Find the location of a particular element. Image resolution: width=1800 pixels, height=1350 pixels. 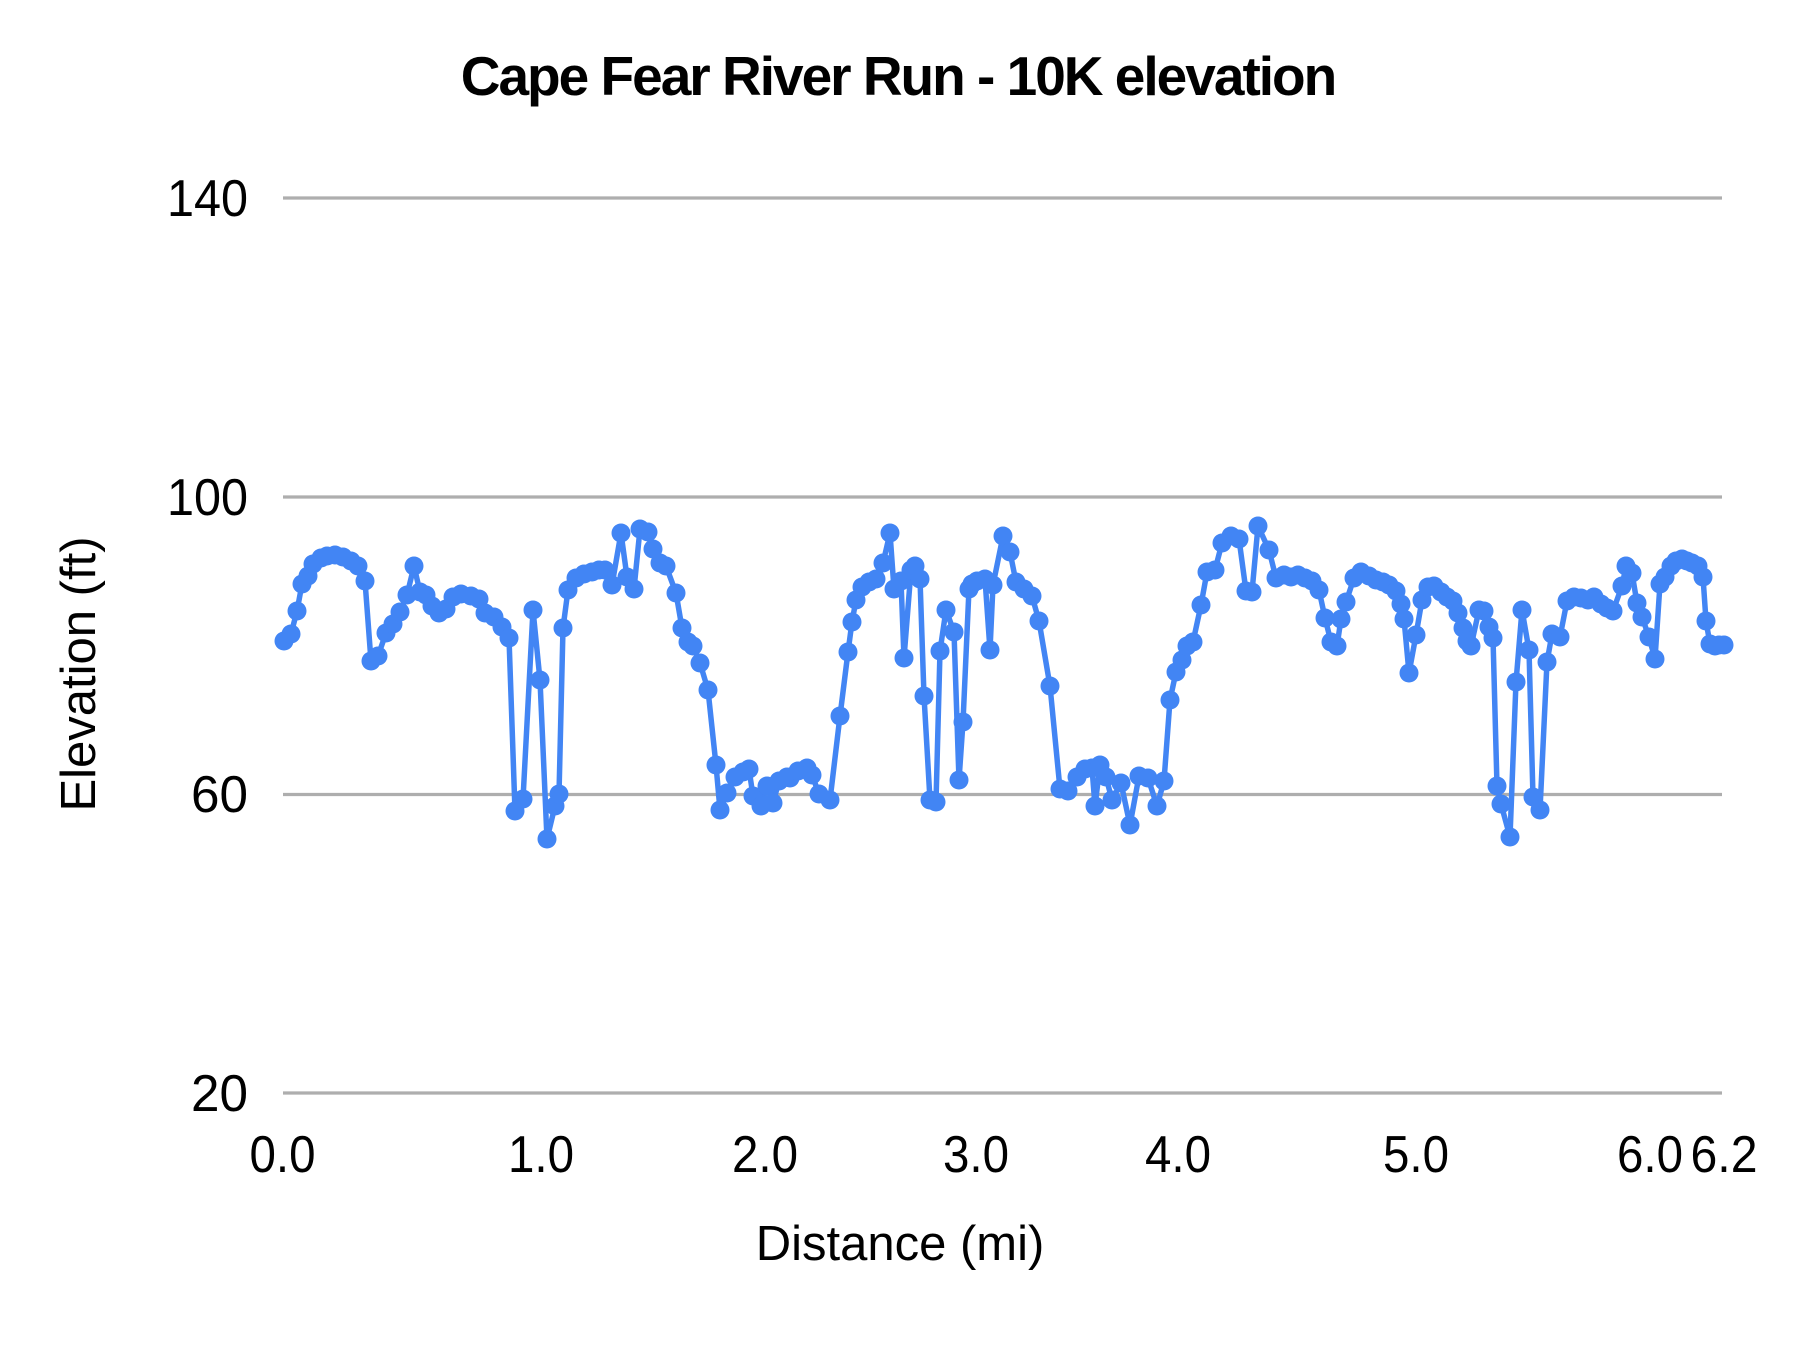

svg-text: 4.0 is located at coordinates (1178, 1155).